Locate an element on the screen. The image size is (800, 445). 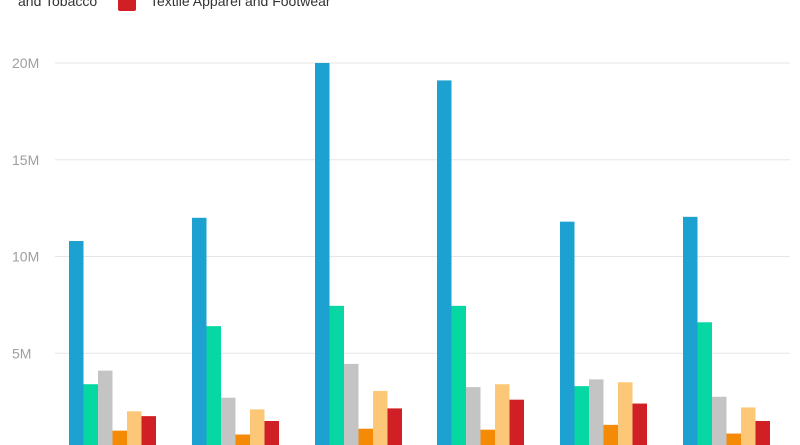
legend: and Tobacco Textile Apparel and Footwear is located at coordinates (174, 5).